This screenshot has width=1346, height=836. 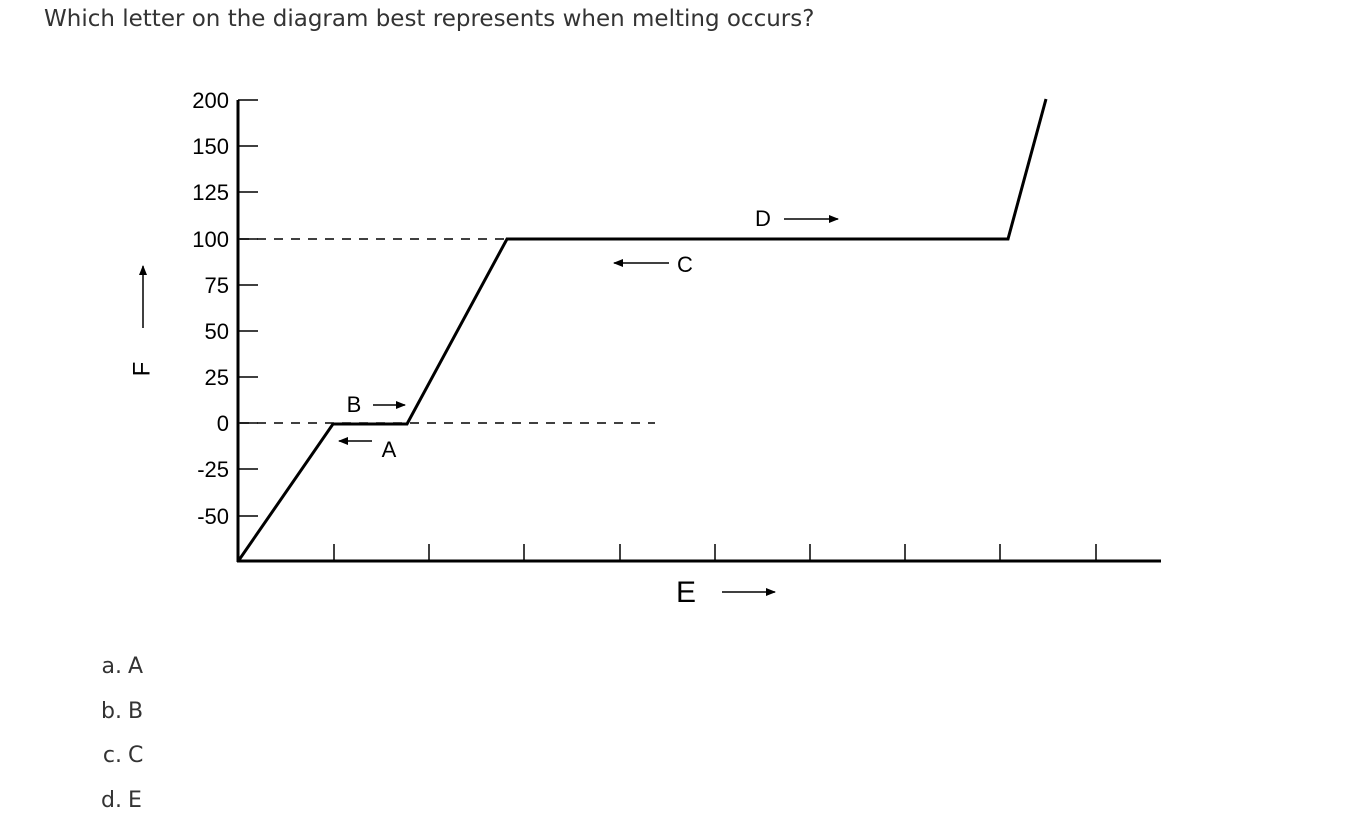 What do you see at coordinates (135, 800) in the screenshot?
I see `option-d-text: E` at bounding box center [135, 800].